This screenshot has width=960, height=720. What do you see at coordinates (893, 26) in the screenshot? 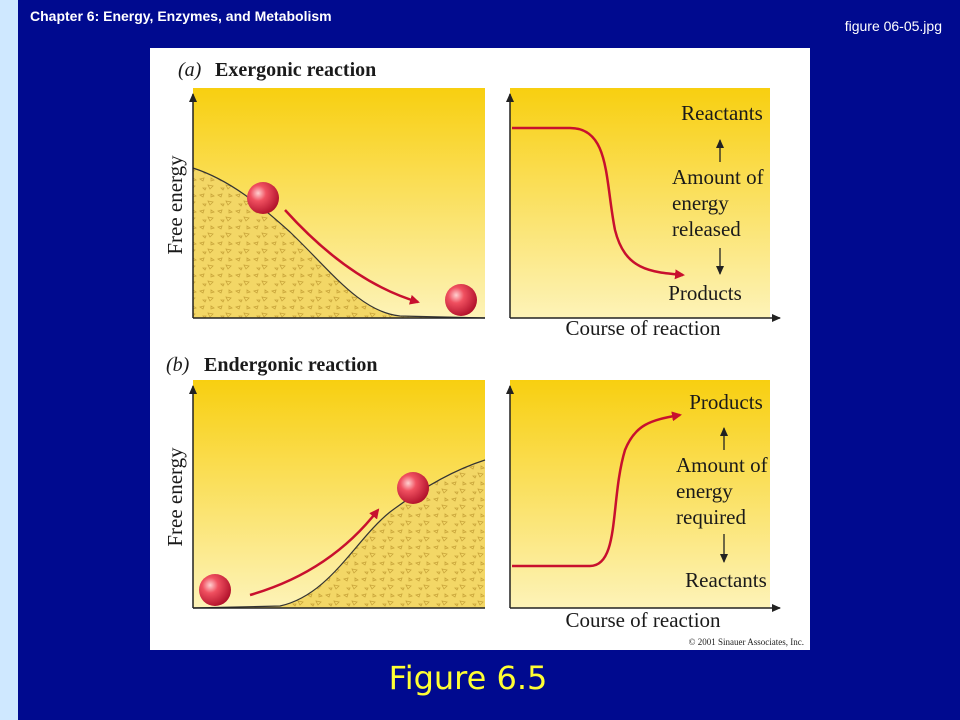
I see `file-name: figure 06-05.jpg` at bounding box center [893, 26].